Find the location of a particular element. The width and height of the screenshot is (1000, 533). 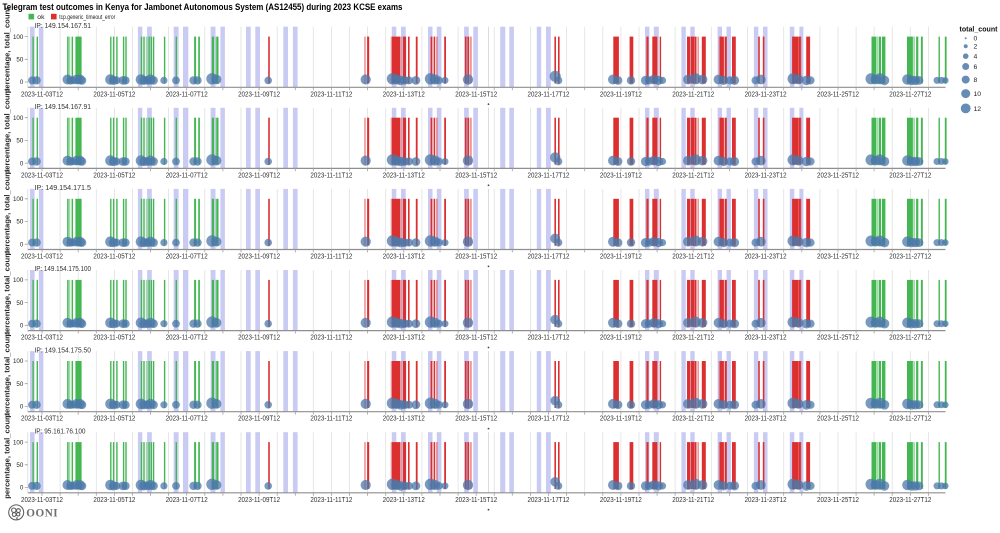

svg-text: 12 is located at coordinates (978, 109).